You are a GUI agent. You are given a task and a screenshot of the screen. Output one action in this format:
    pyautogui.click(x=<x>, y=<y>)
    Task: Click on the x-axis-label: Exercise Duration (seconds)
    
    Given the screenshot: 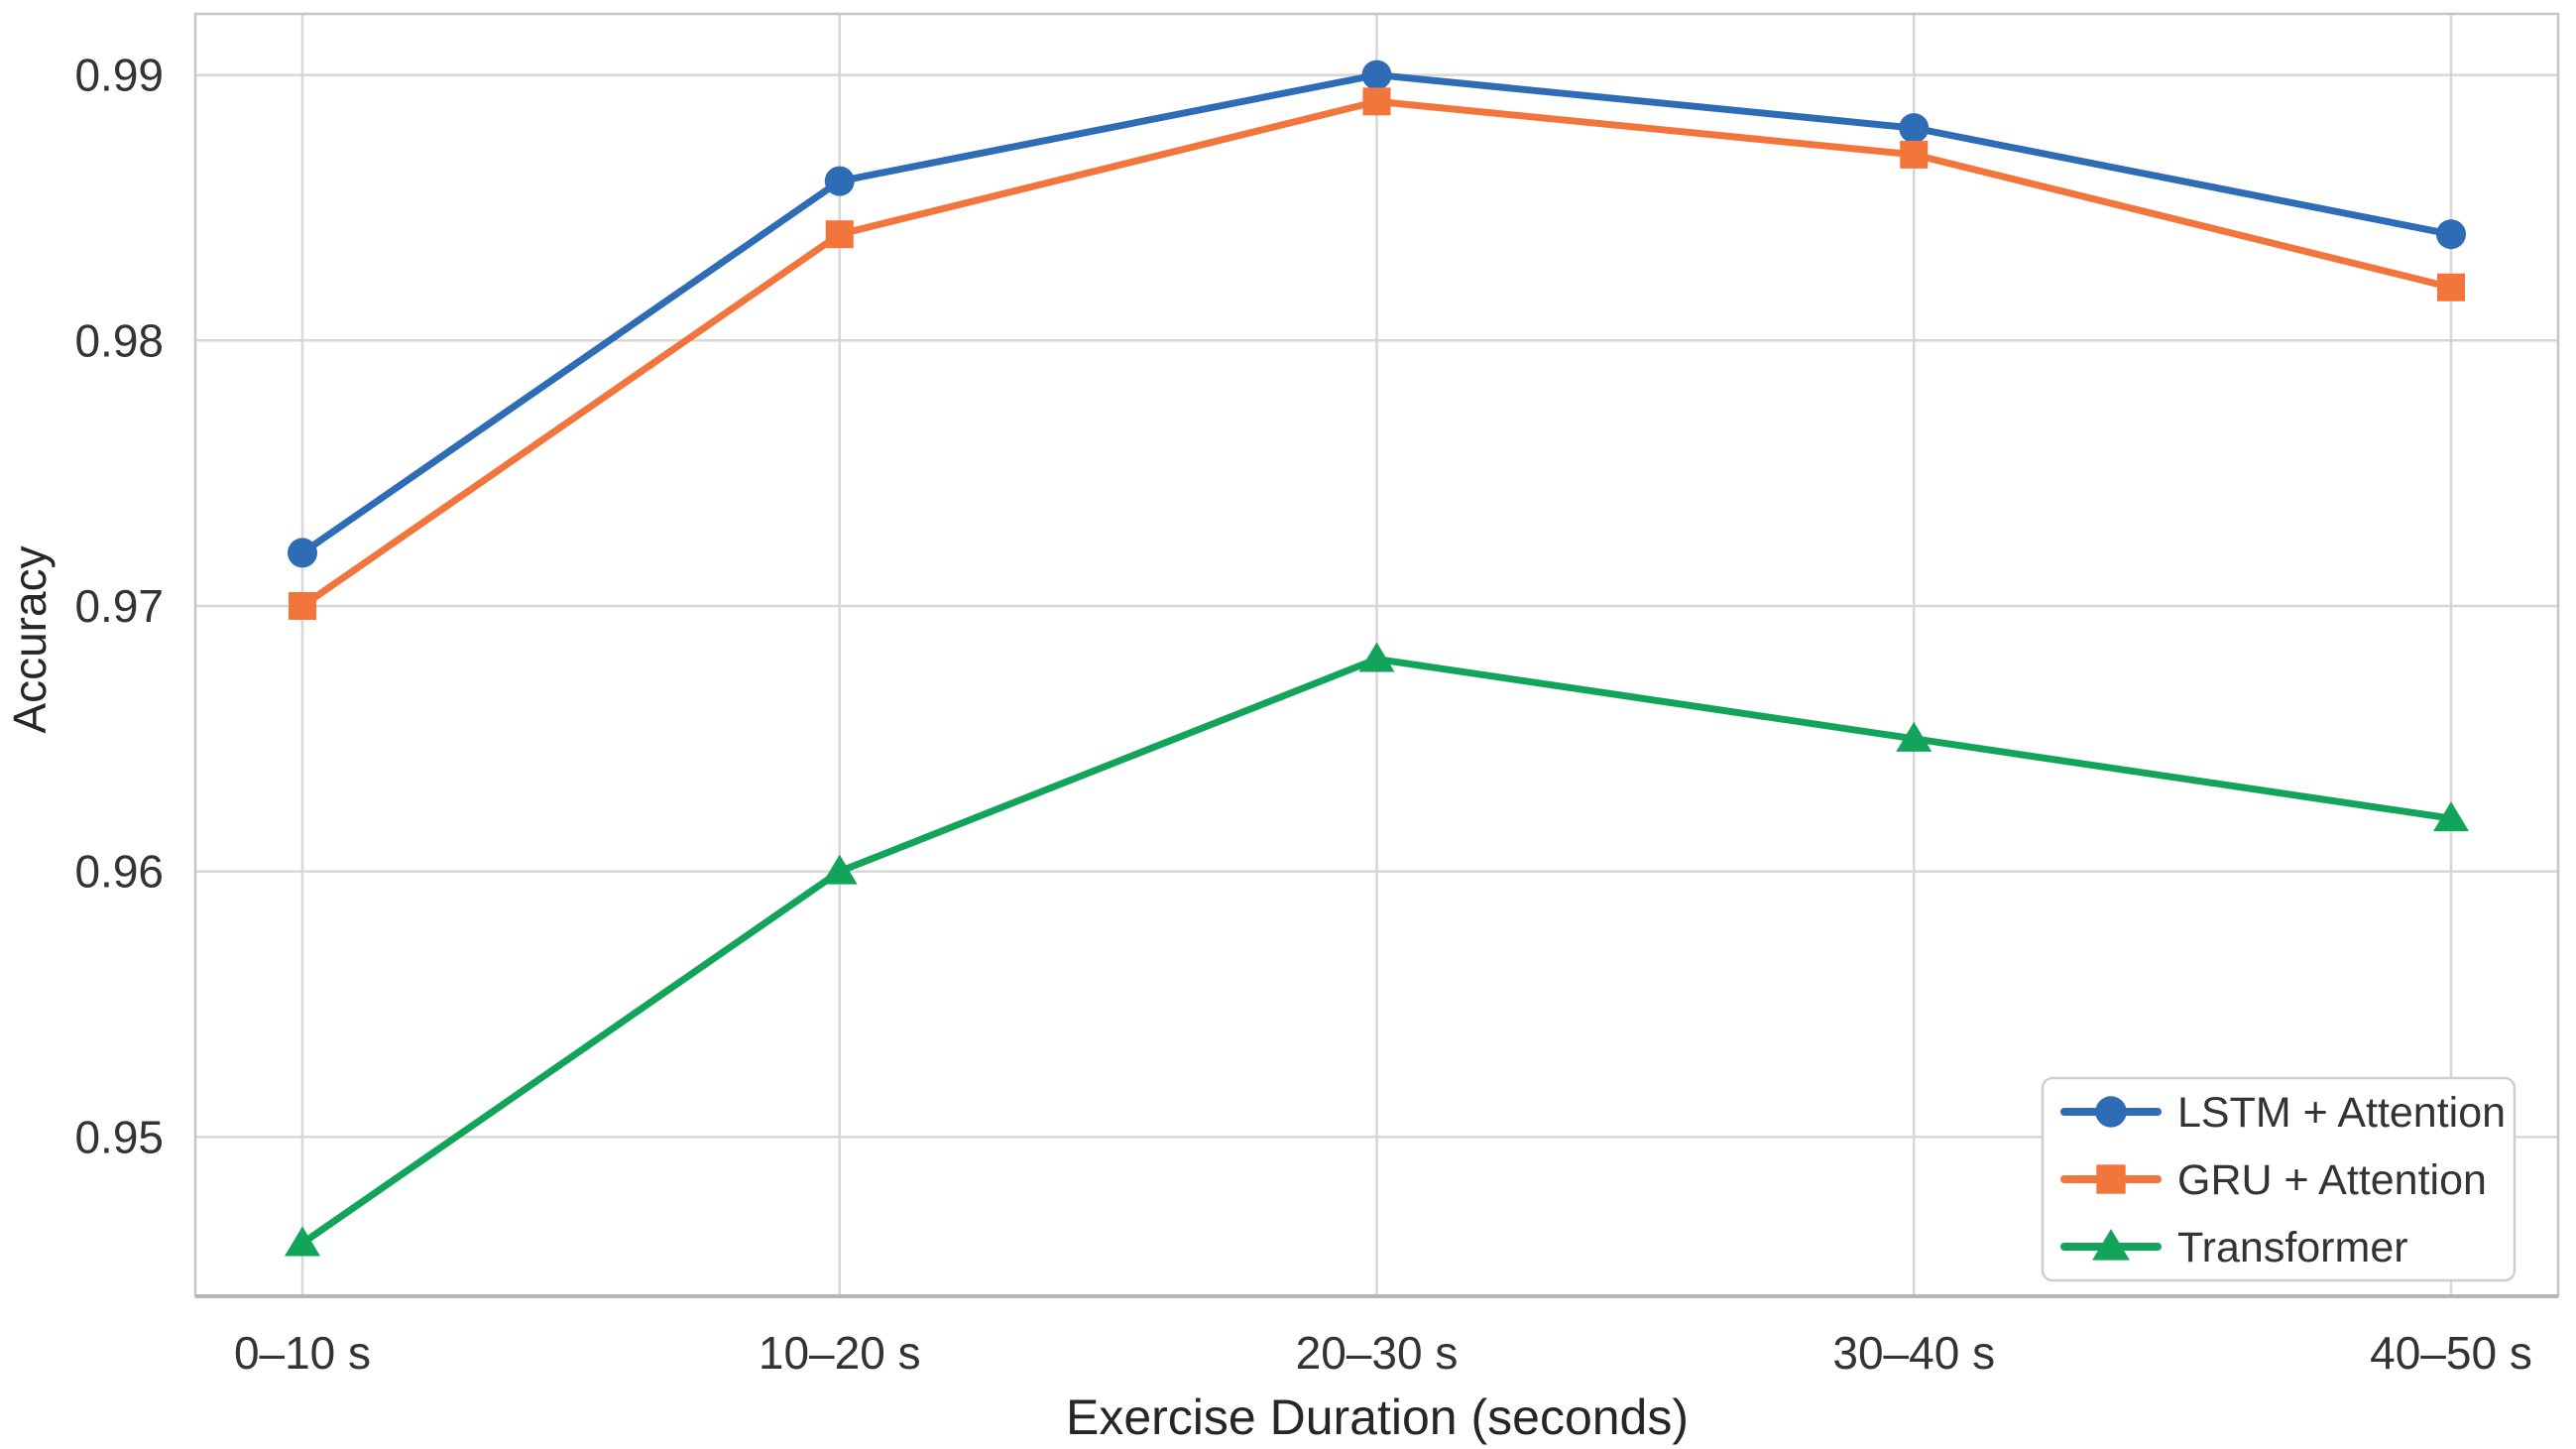 What is the action you would take?
    pyautogui.click(x=1377, y=1417)
    